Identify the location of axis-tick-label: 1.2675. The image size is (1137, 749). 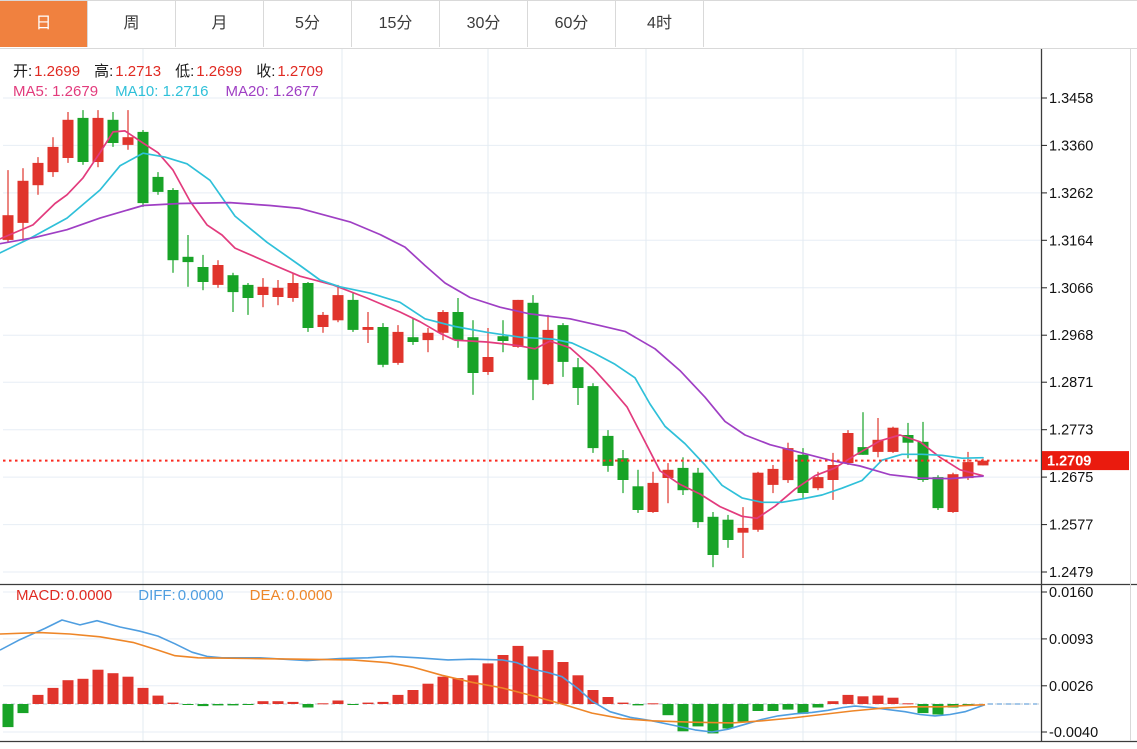
(1071, 478).